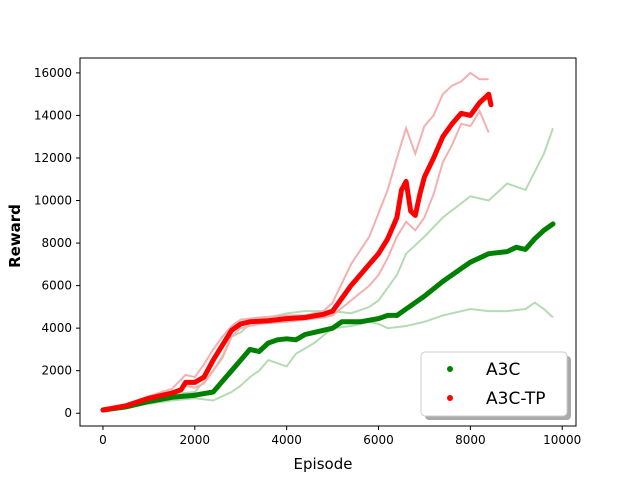 Image resolution: width=640 pixels, height=480 pixels. What do you see at coordinates (450, 398) in the screenshot?
I see `legend-marker-a3c-tp` at bounding box center [450, 398].